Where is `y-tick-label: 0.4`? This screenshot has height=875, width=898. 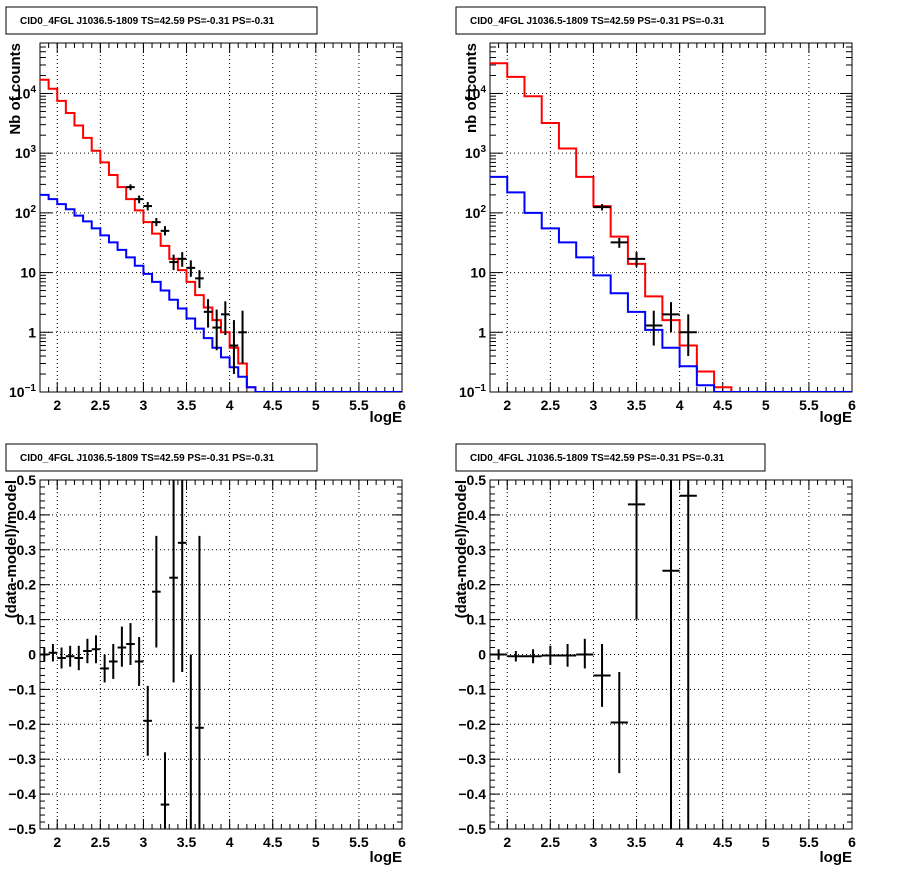
y-tick-label: 0.4 is located at coordinates (27, 515).